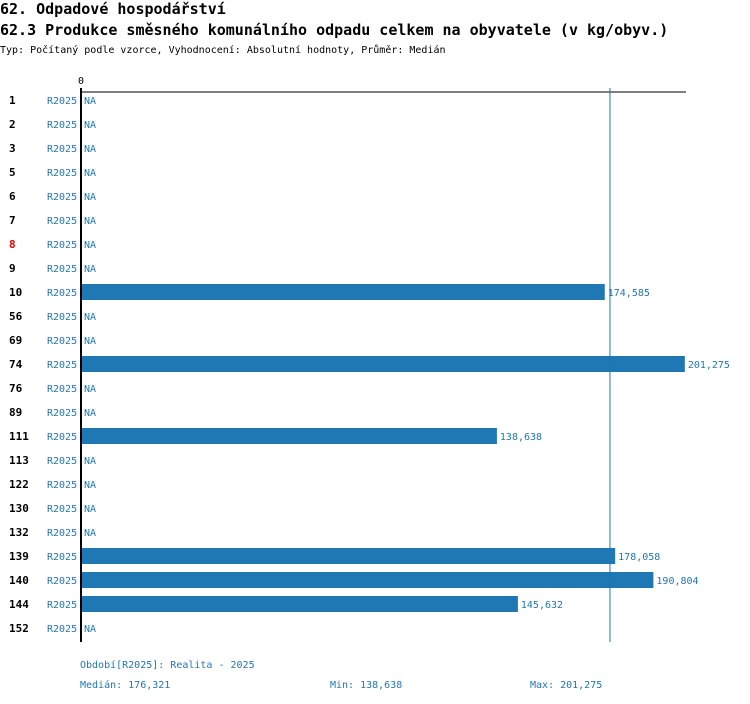  What do you see at coordinates (709, 365) in the screenshot?
I see `bar-value-label: 201,275` at bounding box center [709, 365].